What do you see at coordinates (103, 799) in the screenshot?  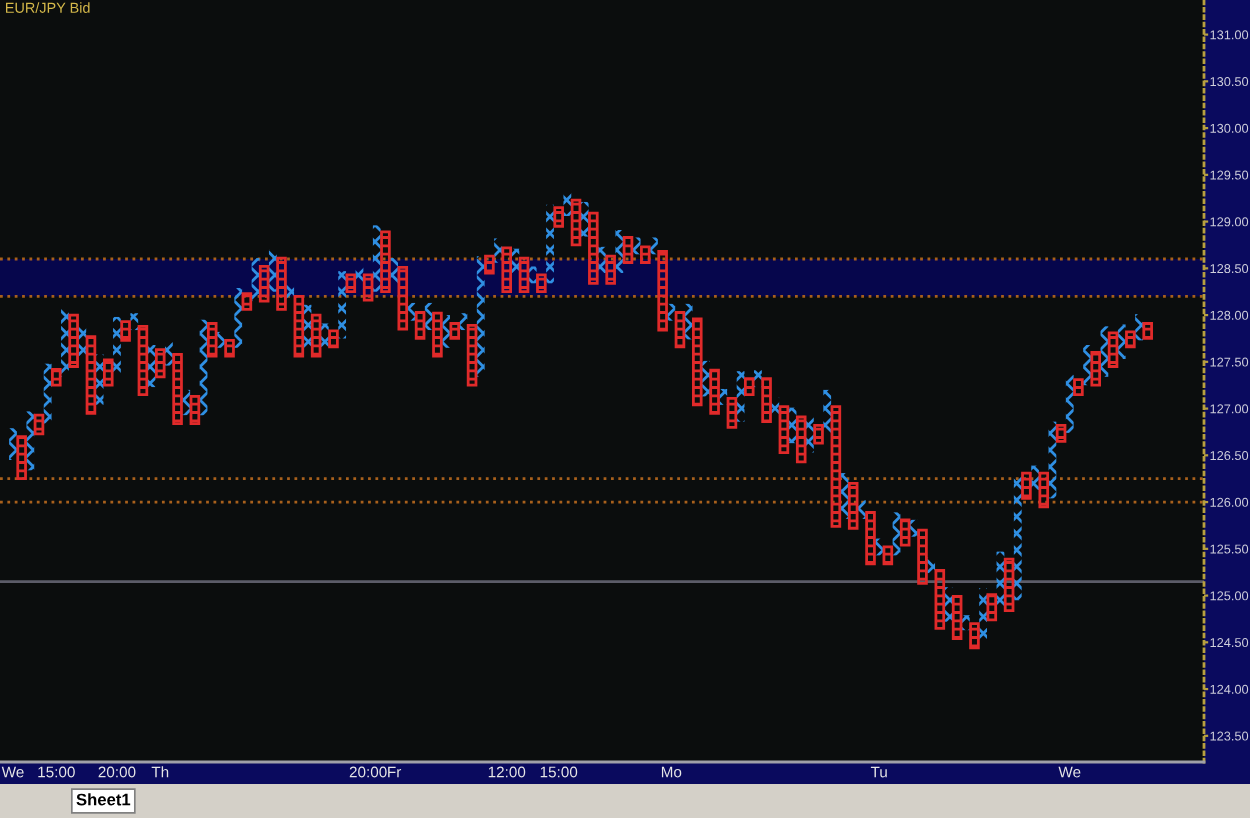 I see `text: Sheet1` at bounding box center [103, 799].